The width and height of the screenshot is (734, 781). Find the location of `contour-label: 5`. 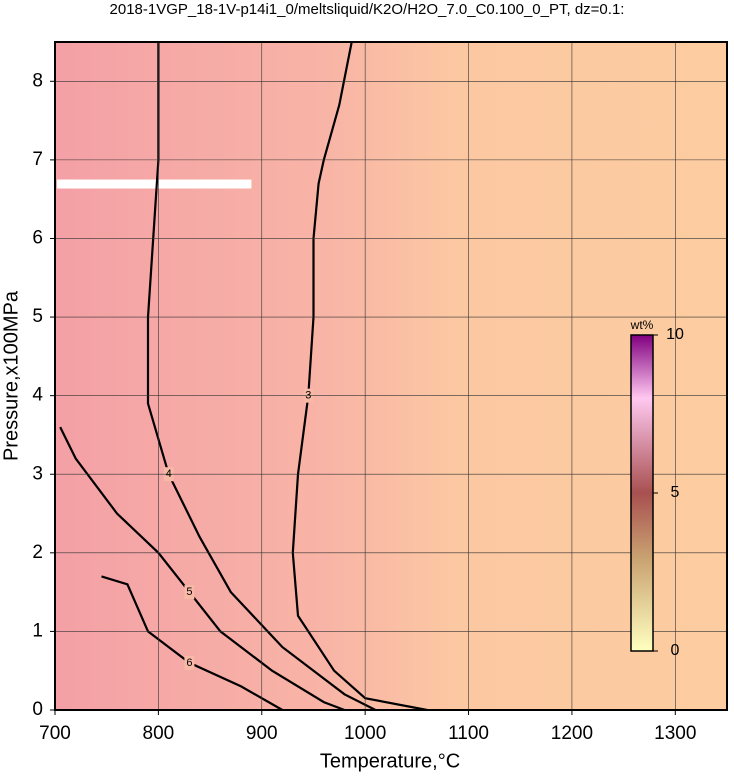

contour-label: 5 is located at coordinates (189, 592).